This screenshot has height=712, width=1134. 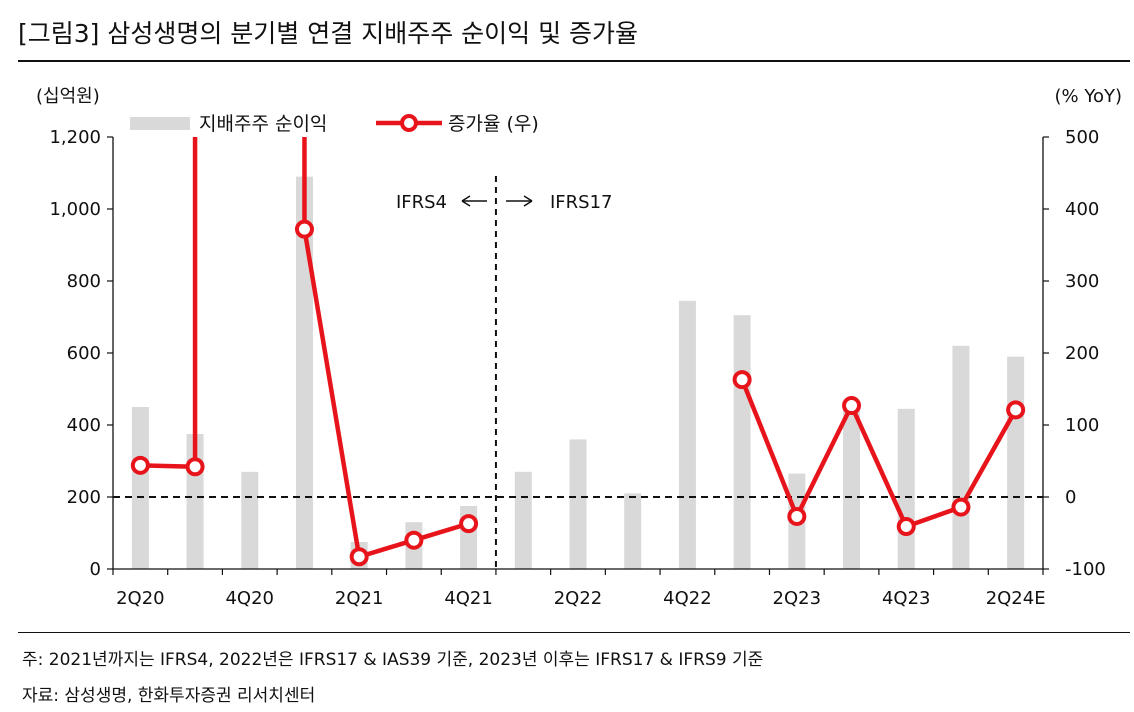 I want to click on y-left-tick-label: 200, so click(x=84, y=497).